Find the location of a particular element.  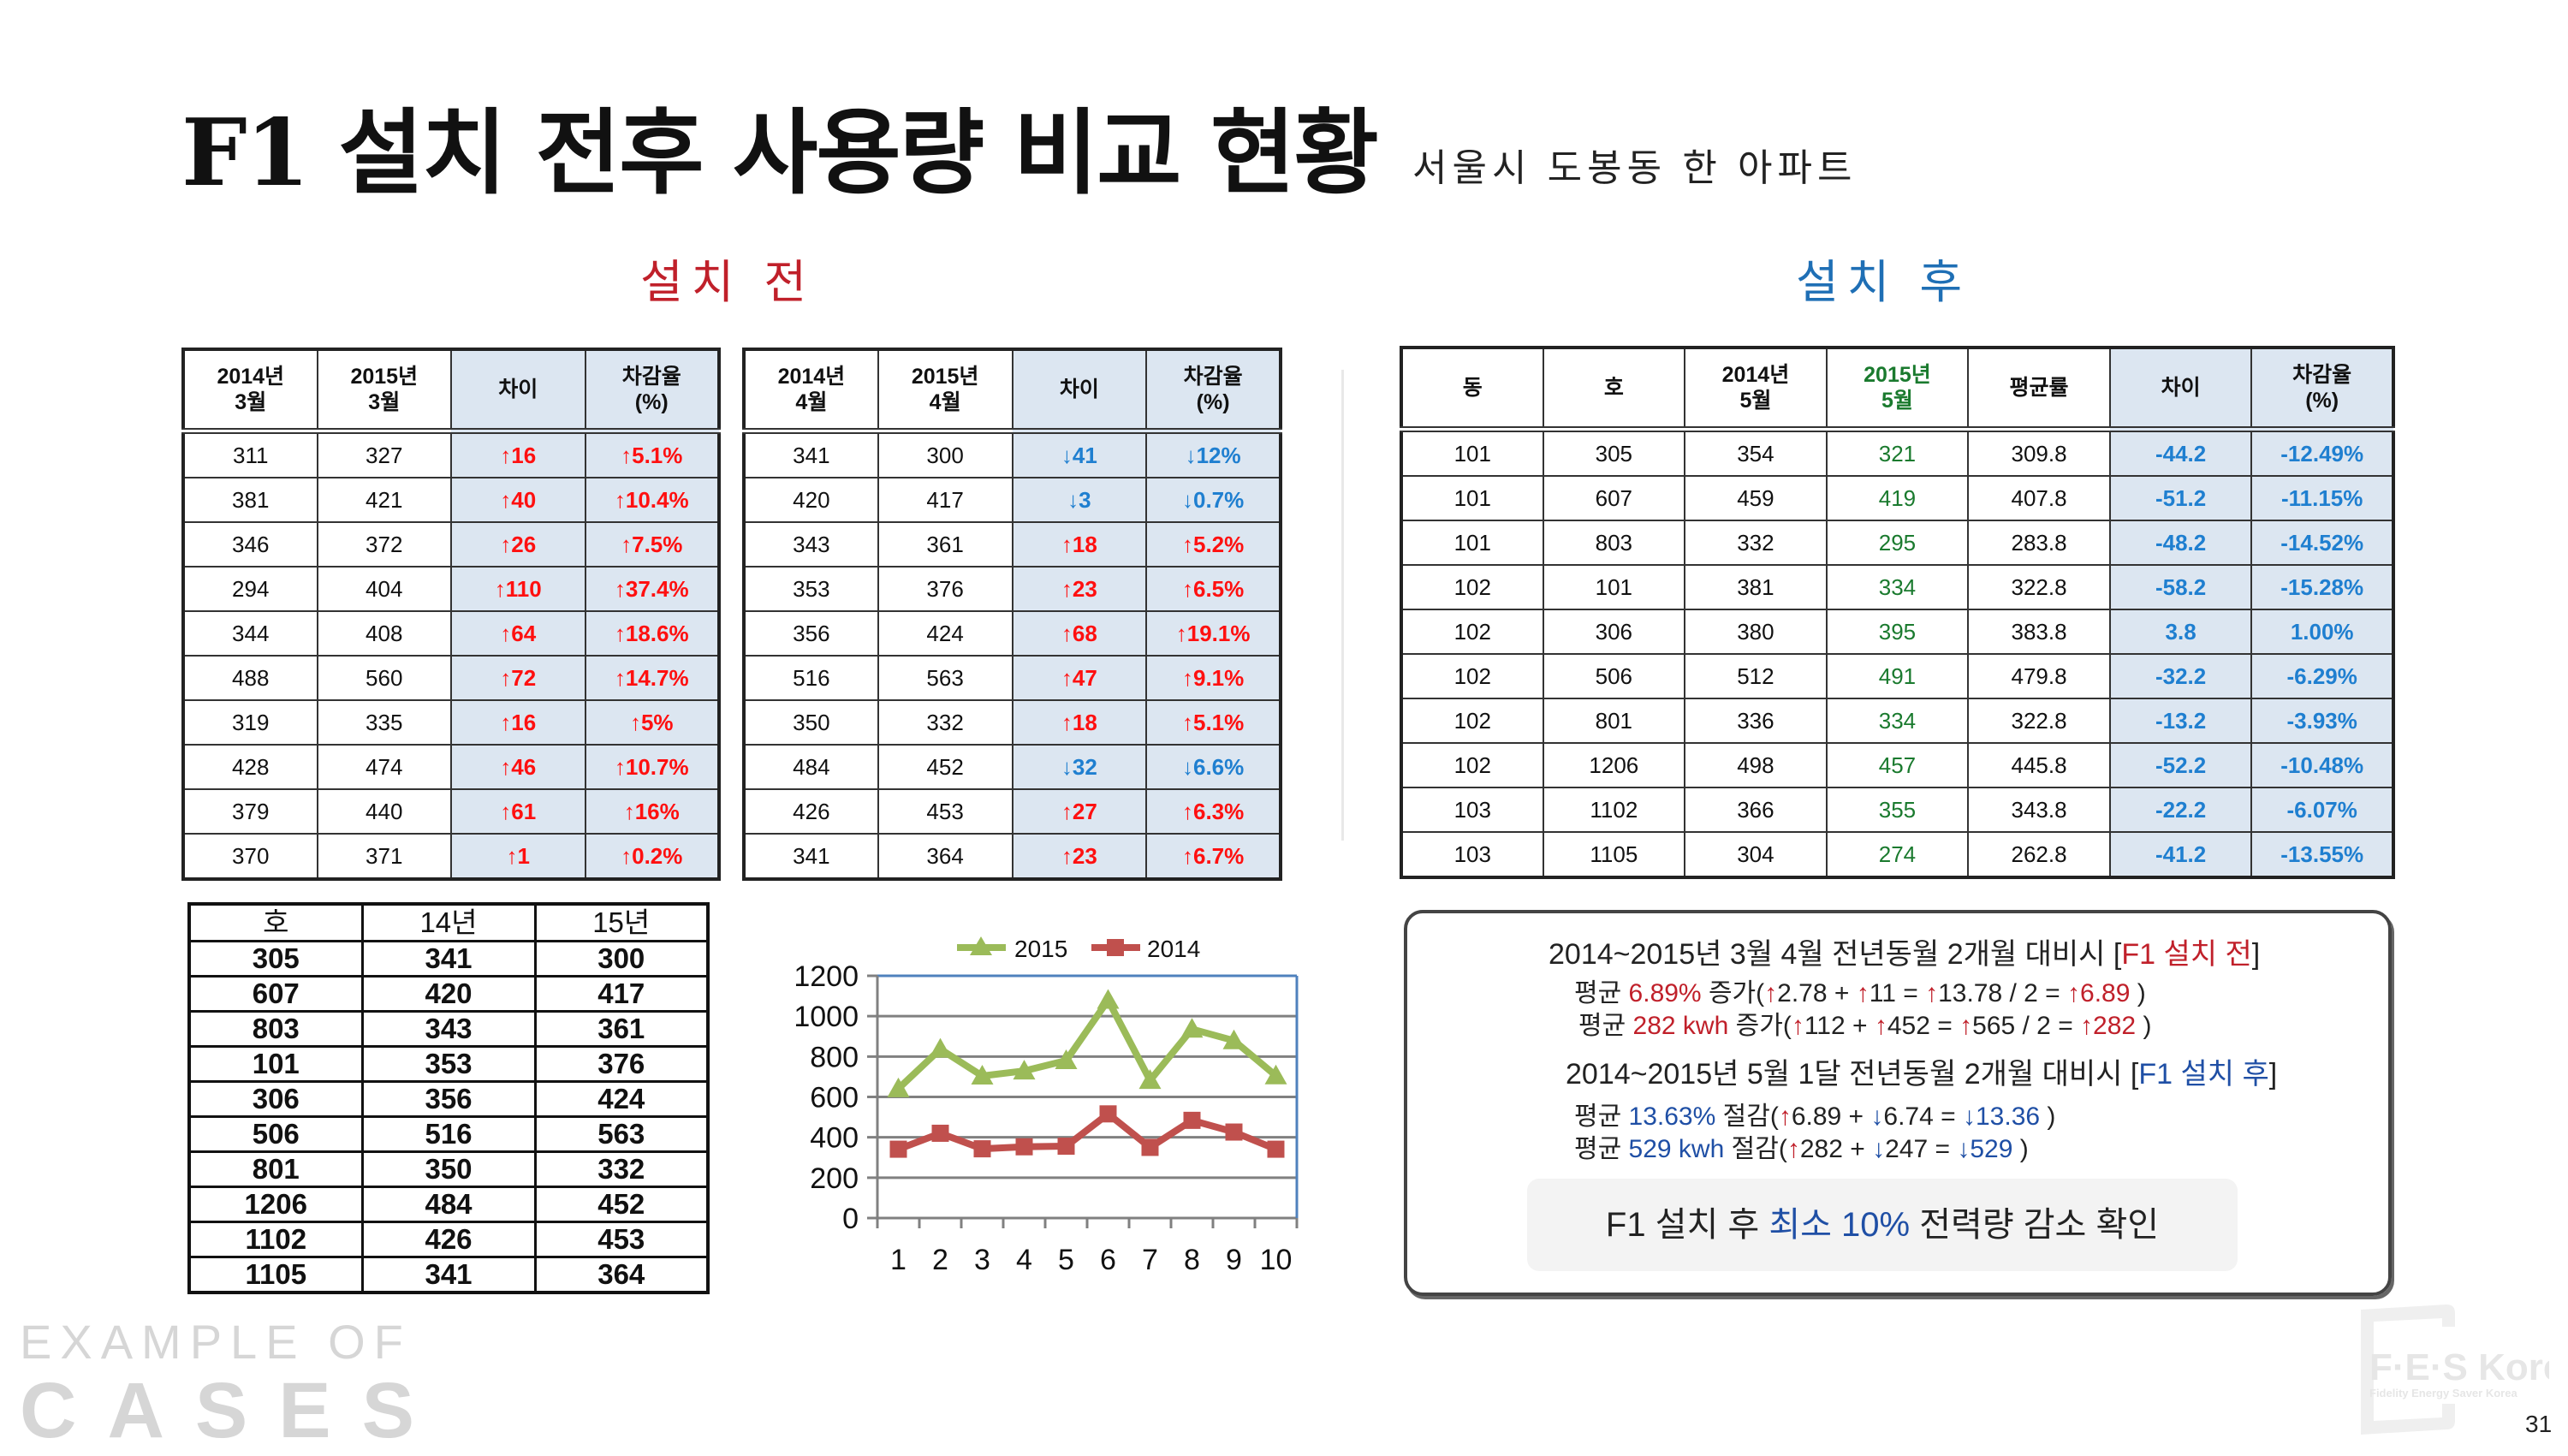

table-row: 319 335 ↑16 ↑5% is located at coordinates (451, 722).